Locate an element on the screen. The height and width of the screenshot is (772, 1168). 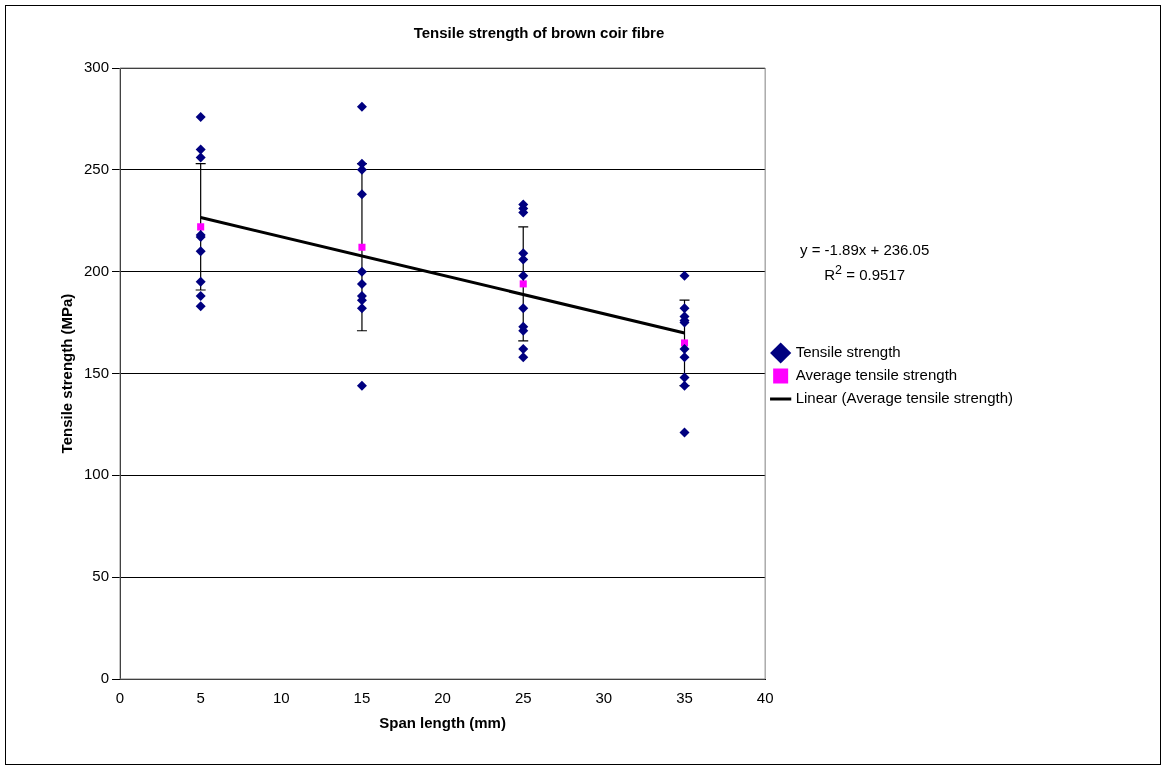
y-tick-label: 150 is located at coordinates (97, 372).